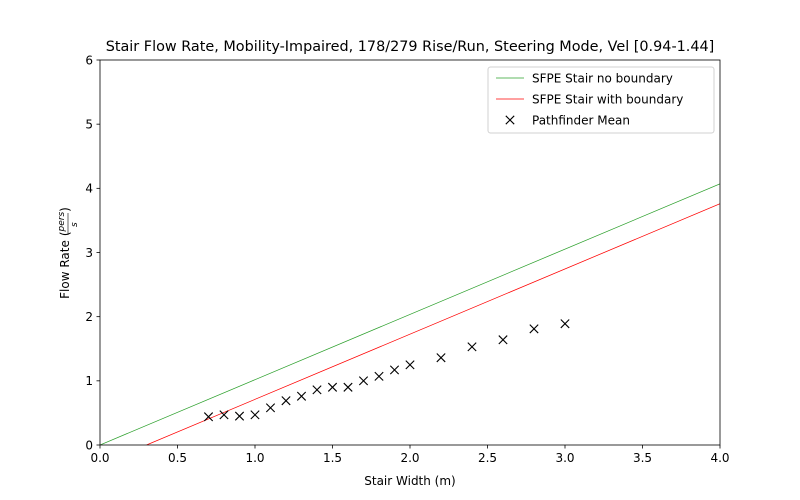  I want to click on x-tick-label: 0.0, so click(99, 458).